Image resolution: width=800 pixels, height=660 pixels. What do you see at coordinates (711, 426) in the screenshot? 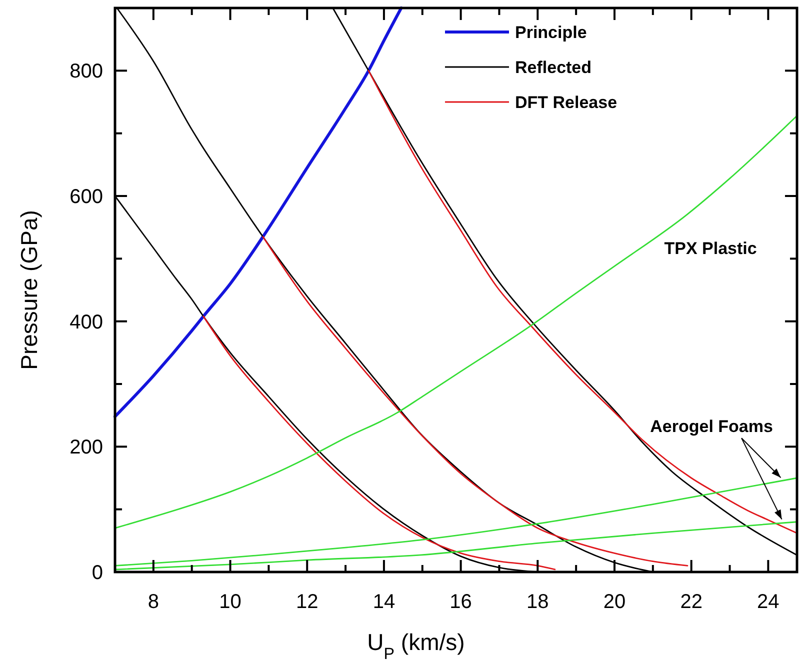
I see `annotation: Aerogel Foams` at bounding box center [711, 426].